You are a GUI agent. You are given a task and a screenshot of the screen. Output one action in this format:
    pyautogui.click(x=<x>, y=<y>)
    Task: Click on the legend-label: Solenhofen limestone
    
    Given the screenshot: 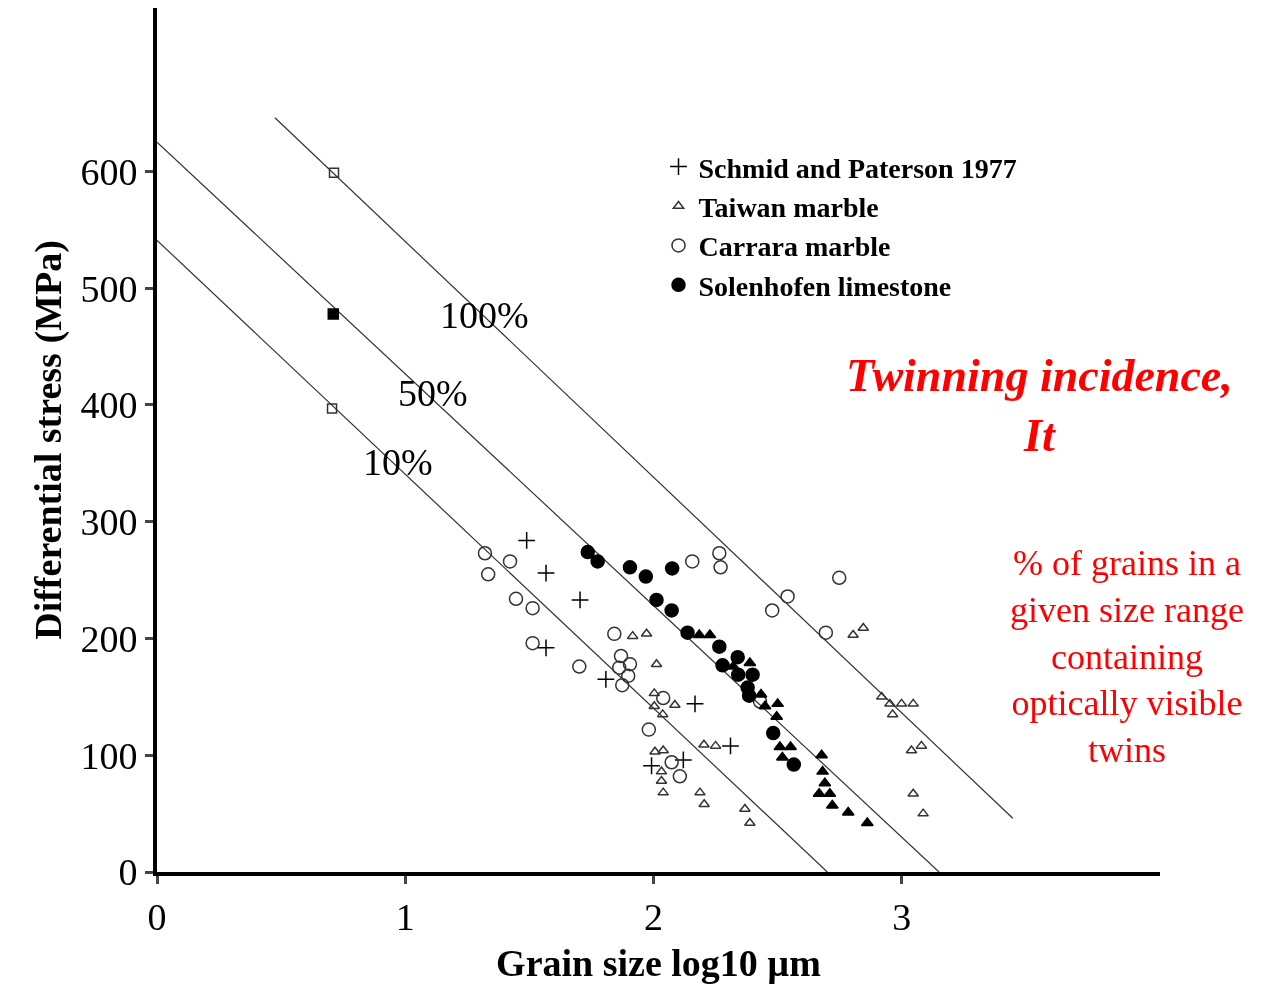 What is the action you would take?
    pyautogui.click(x=825, y=286)
    